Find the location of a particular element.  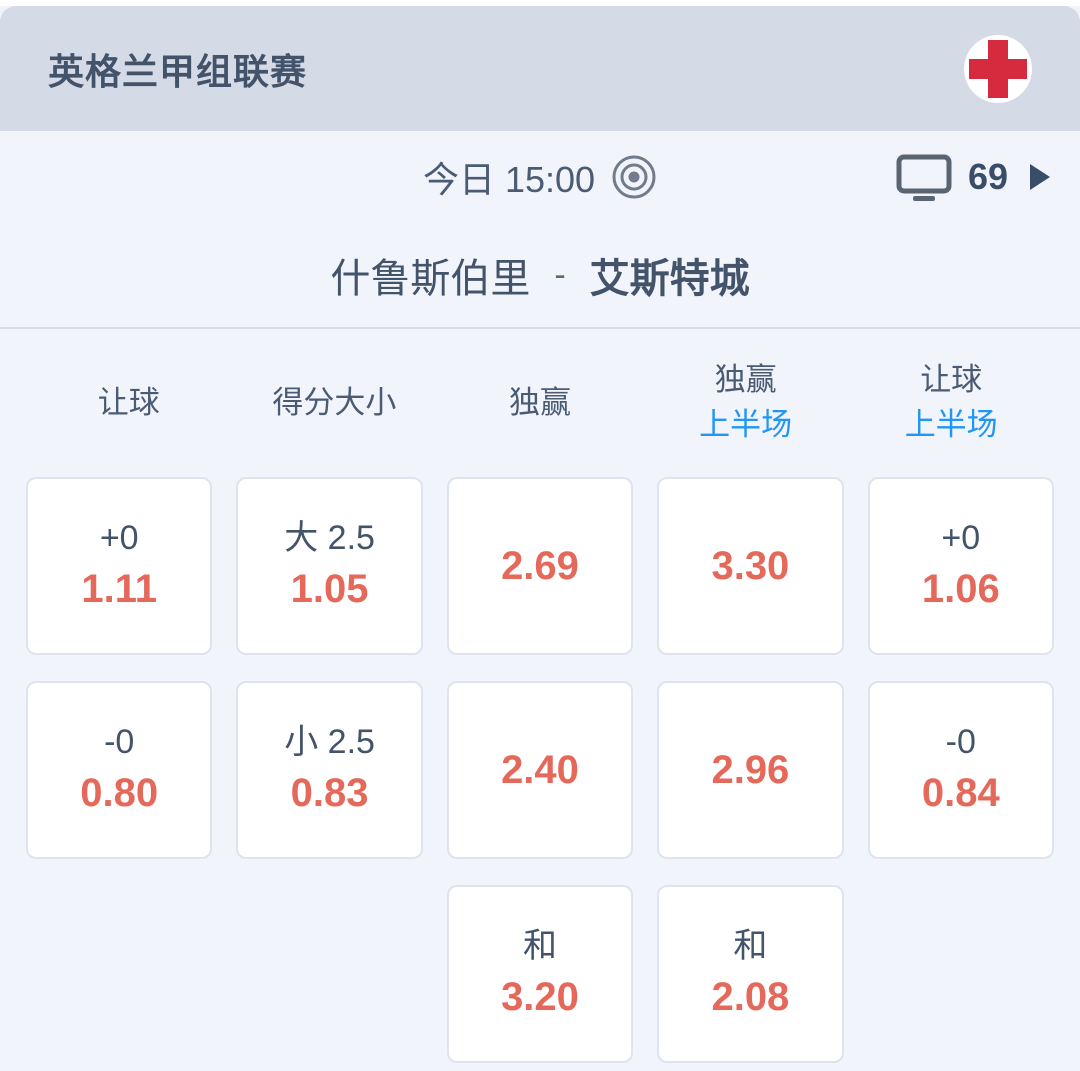

odds-cell-value: 1.11 is located at coordinates (119, 588).